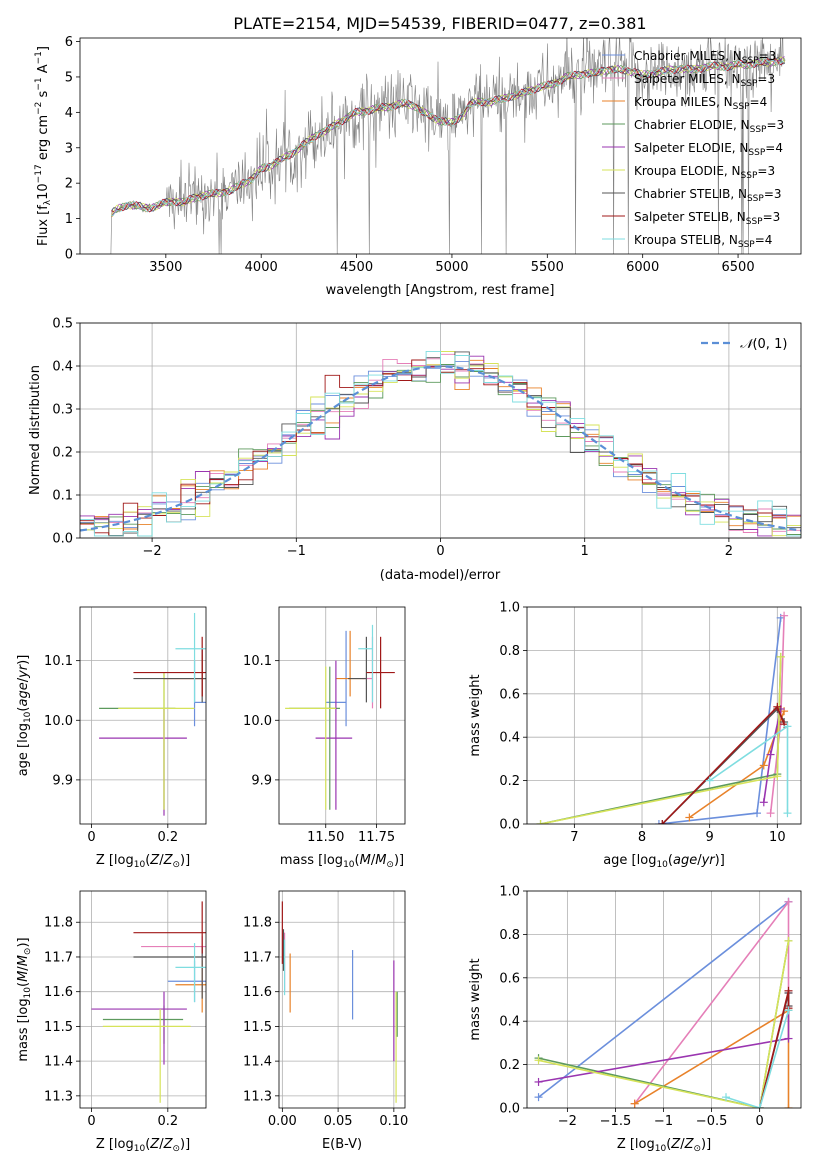  Describe the element at coordinates (24, 716) in the screenshot. I see `y-axis-label: age [log10(age/yr)]` at that location.